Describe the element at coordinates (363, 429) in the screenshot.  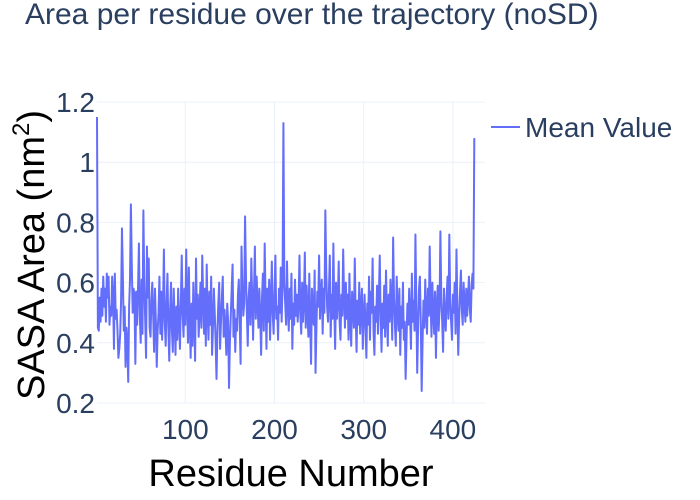
I see `x-tick-label: 300` at that location.